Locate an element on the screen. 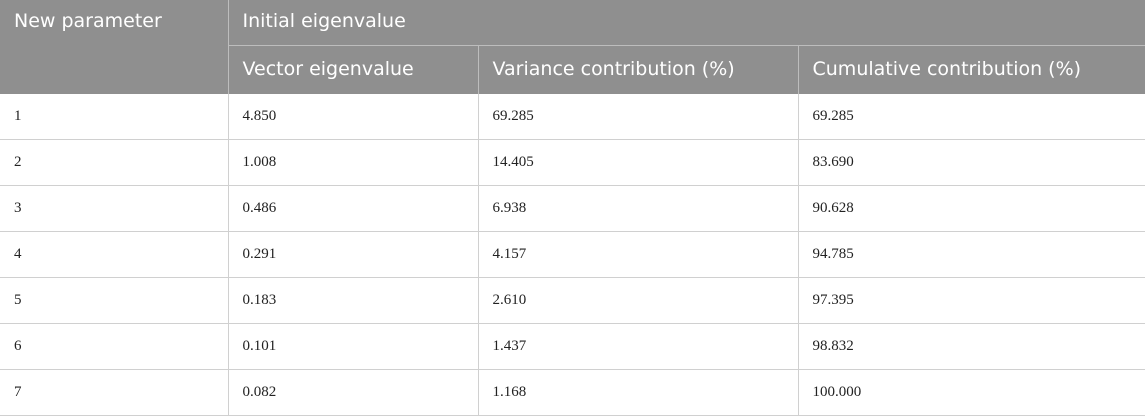 This screenshot has width=1145, height=416. first-column-header: New parameter is located at coordinates (114, 47).